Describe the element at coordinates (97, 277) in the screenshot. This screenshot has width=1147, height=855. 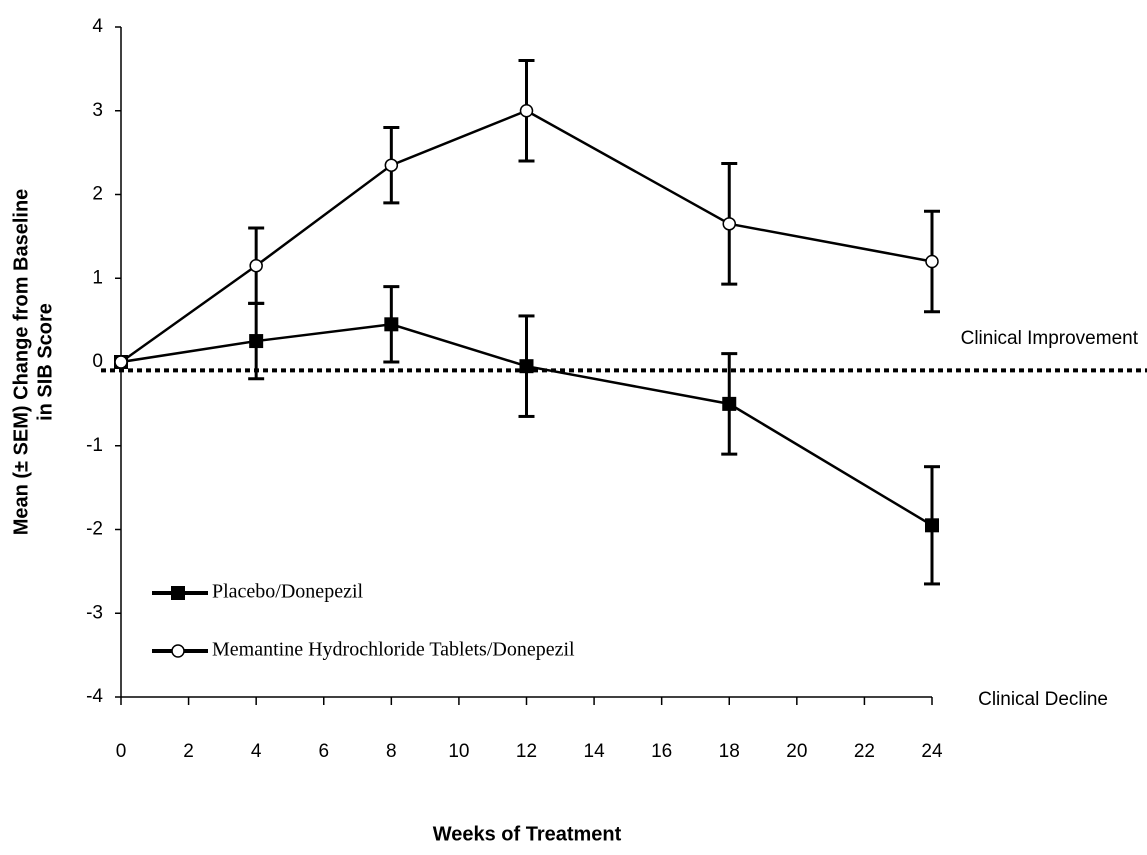
I see `y-tick-label: 1` at that location.